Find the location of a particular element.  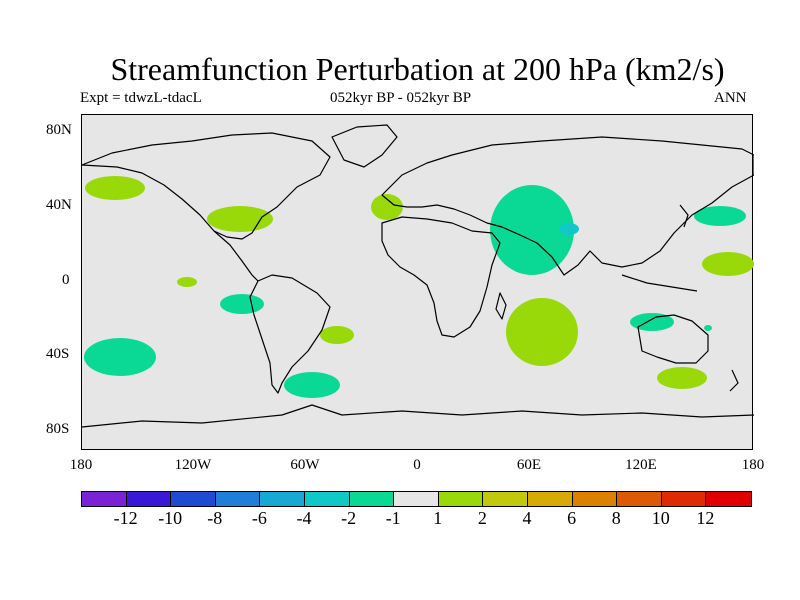

lat-tick-label: 40S is located at coordinates (58, 354).